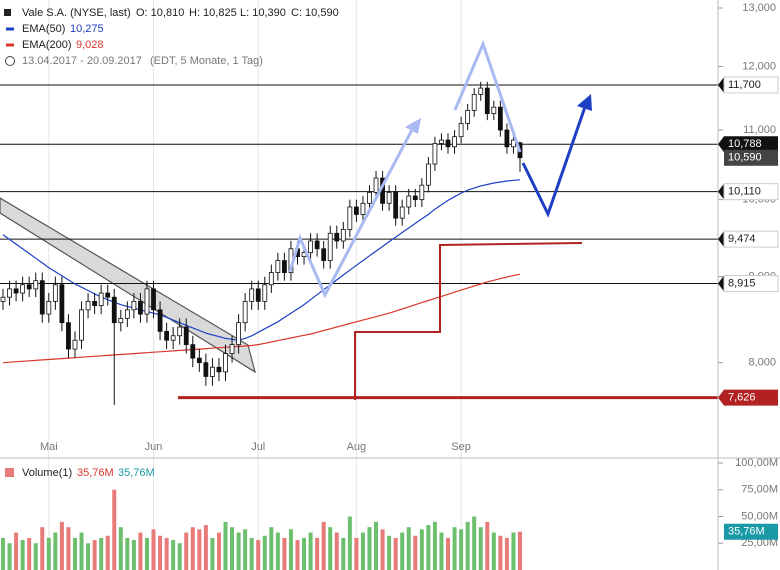 The image size is (780, 570). I want to click on y-tick-label: 13,000, so click(759, 8).